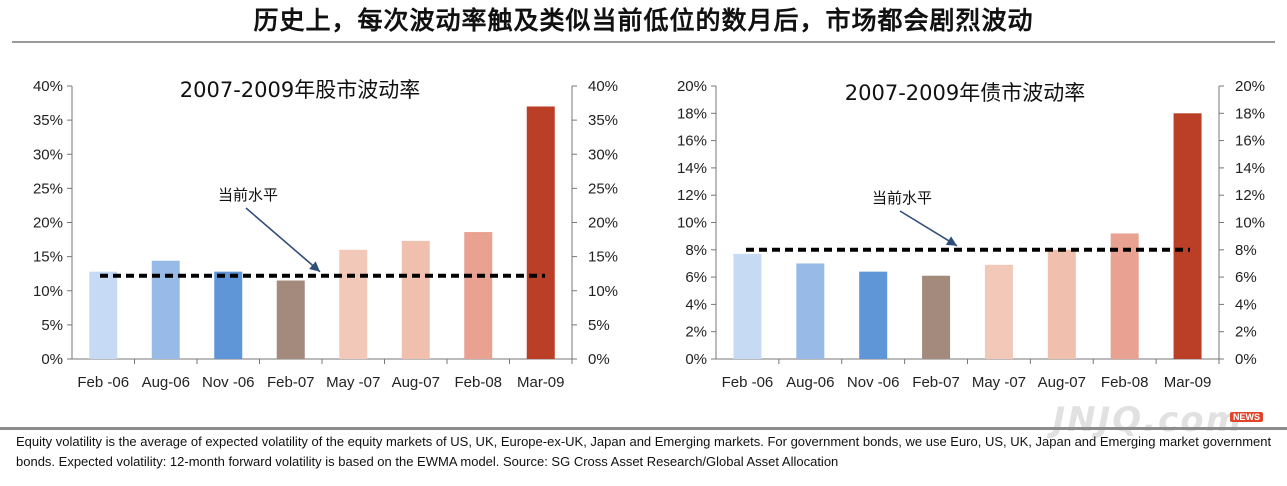  What do you see at coordinates (599, 325) in the screenshot?
I see `chart-0-y-tick-label-right: 5%` at bounding box center [599, 325].